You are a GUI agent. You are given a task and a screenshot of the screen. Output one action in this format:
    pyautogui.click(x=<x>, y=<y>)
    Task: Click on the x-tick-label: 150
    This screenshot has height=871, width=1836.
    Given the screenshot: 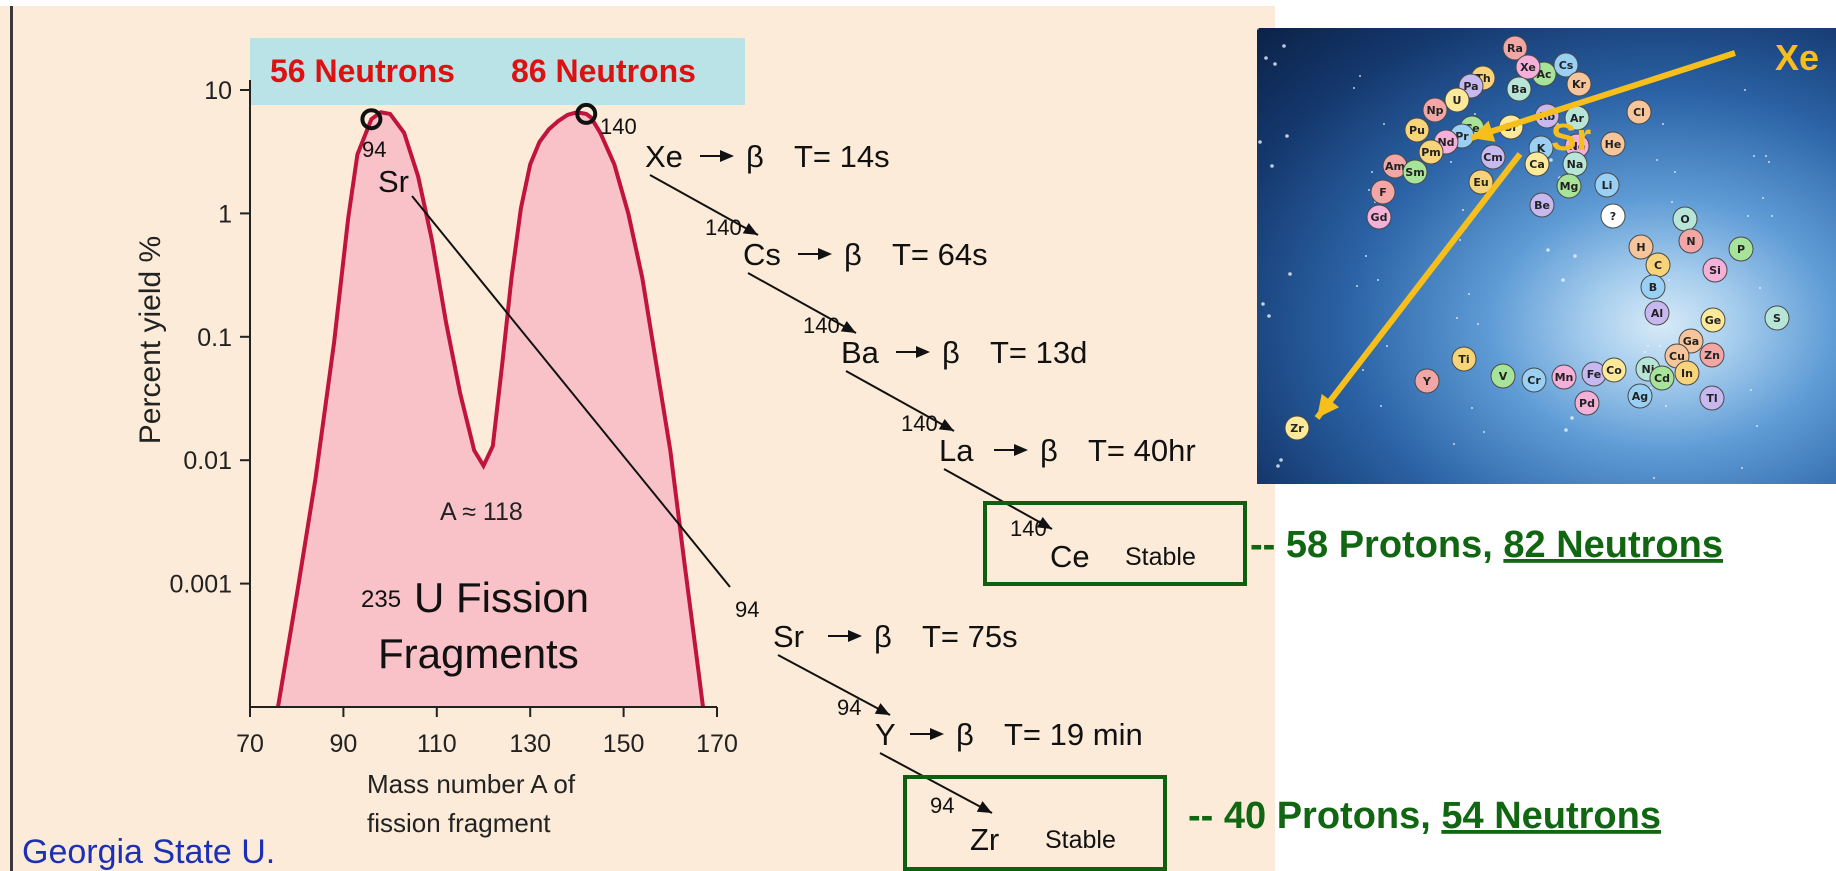 What is the action you would take?
    pyautogui.click(x=624, y=744)
    